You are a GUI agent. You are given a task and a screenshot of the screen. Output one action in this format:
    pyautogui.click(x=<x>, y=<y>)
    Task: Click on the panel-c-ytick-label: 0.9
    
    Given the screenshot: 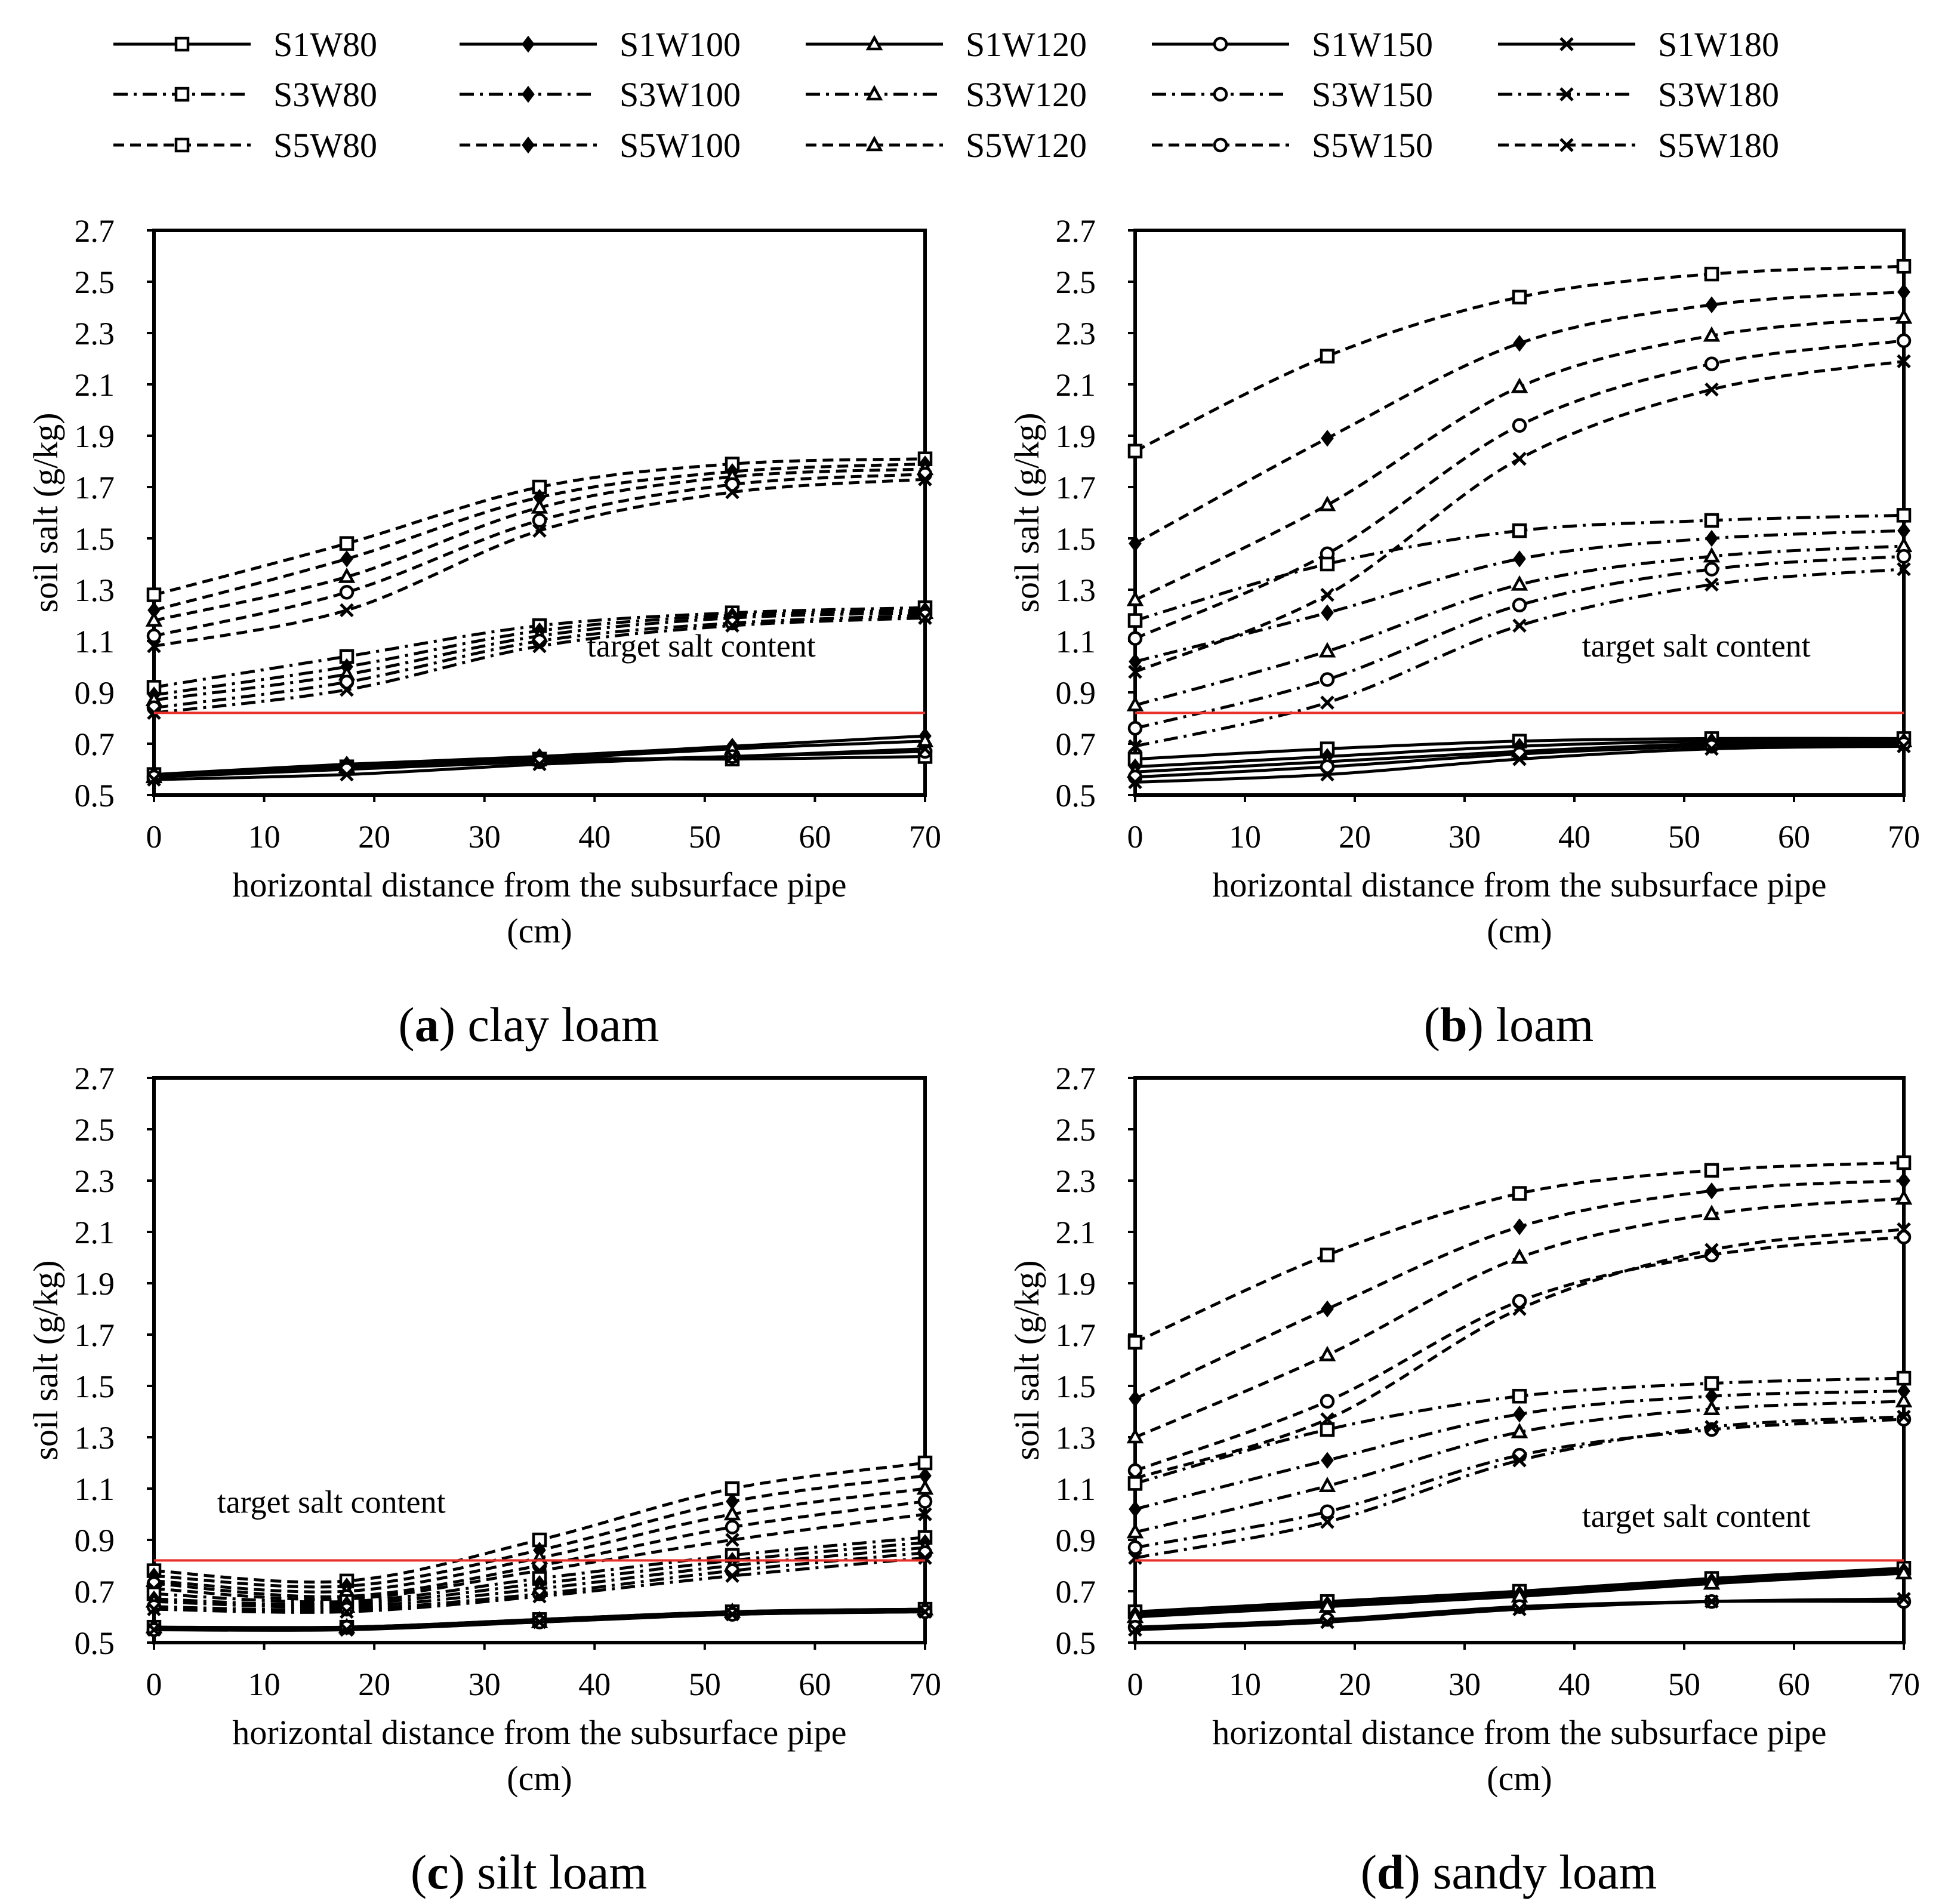 What is the action you would take?
    pyautogui.click(x=95, y=1540)
    